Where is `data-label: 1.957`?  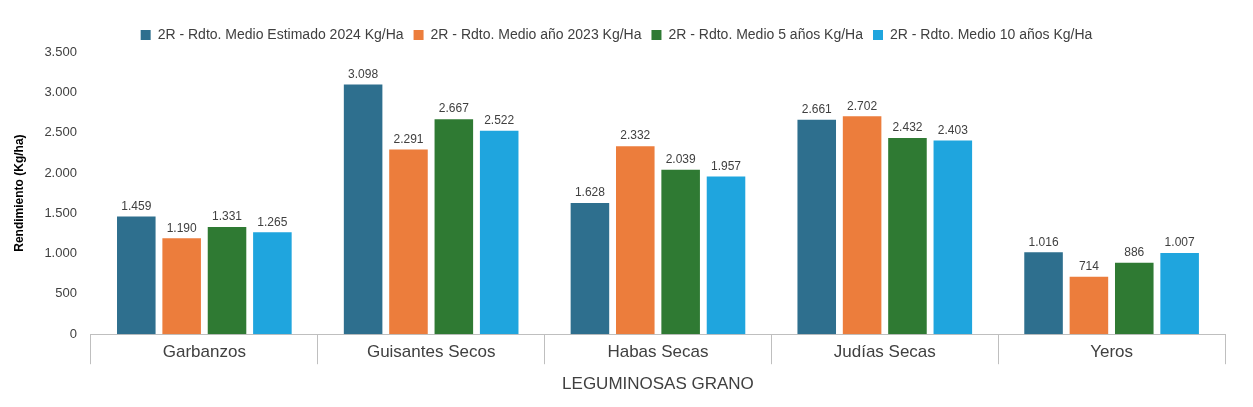 data-label: 1.957 is located at coordinates (726, 165).